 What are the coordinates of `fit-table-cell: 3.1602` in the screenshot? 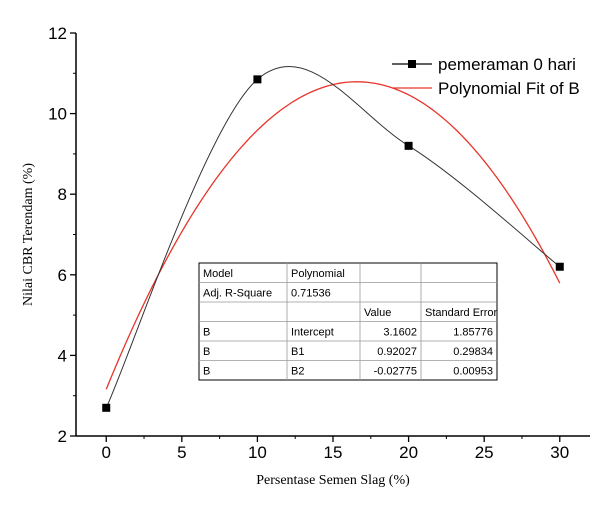 It's located at (400, 333).